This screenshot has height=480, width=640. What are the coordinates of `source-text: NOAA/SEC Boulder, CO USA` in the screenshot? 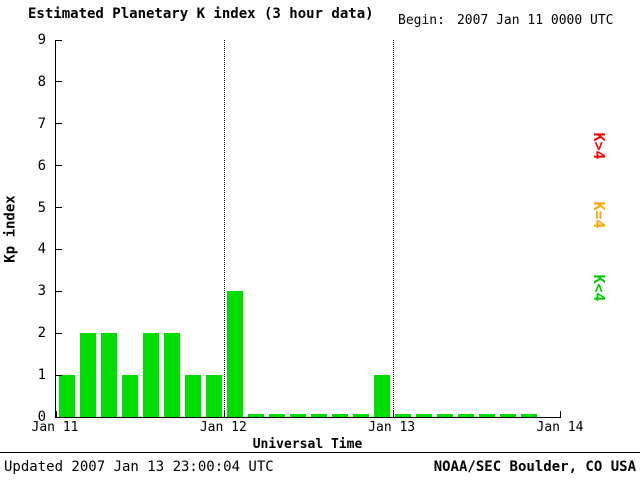 It's located at (534, 467).